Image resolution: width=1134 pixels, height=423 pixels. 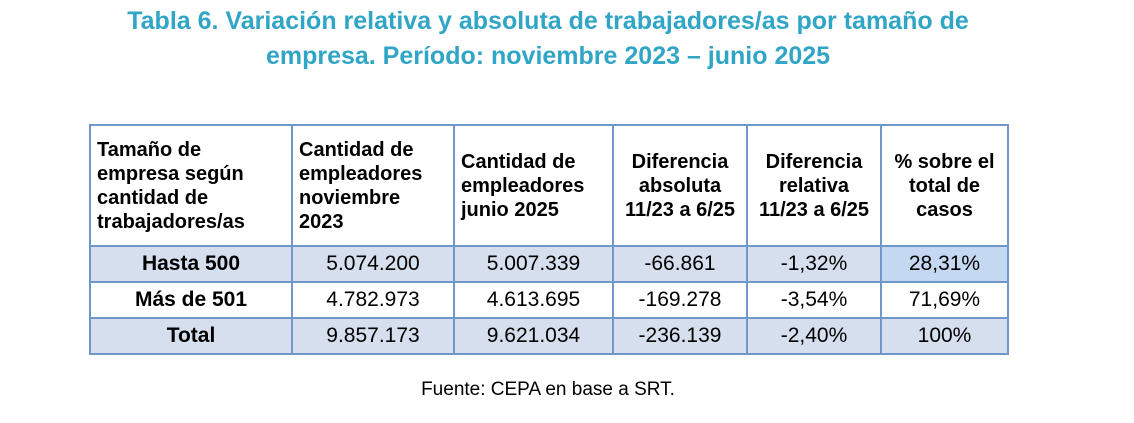 What do you see at coordinates (533, 185) in the screenshot?
I see `header-employers-jun-2025: Cantidad de empleadores junio 2025` at bounding box center [533, 185].